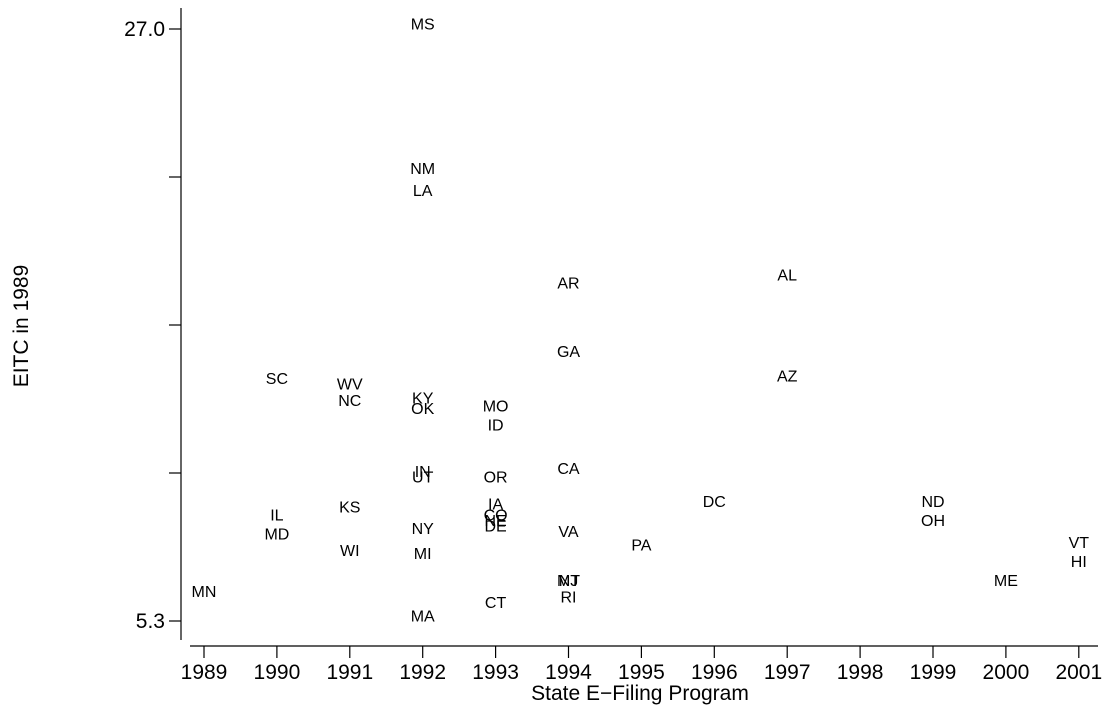 The height and width of the screenshot is (709, 1104). I want to click on data-point-label: AZ, so click(787, 376).